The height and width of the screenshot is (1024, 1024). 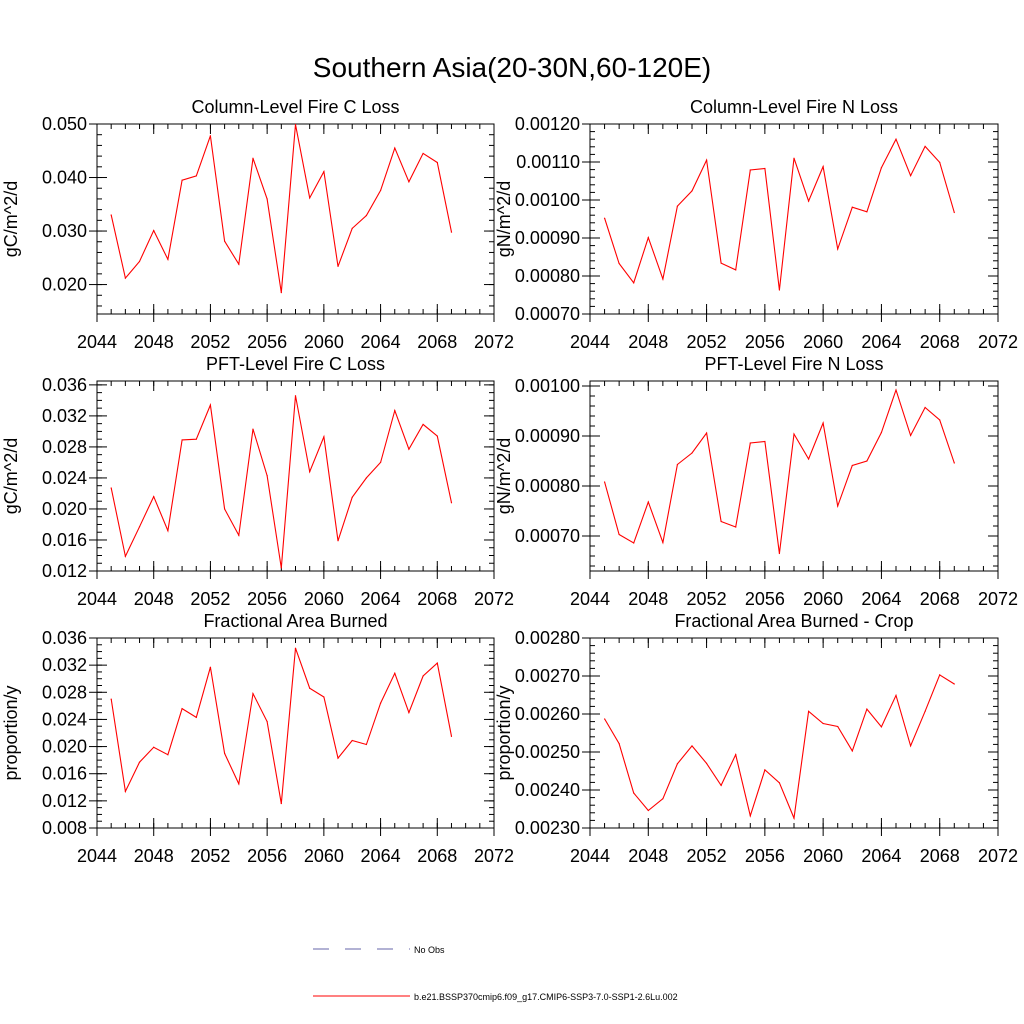 What do you see at coordinates (295, 107) in the screenshot?
I see `panel-title: Column-Level Fire C Loss` at bounding box center [295, 107].